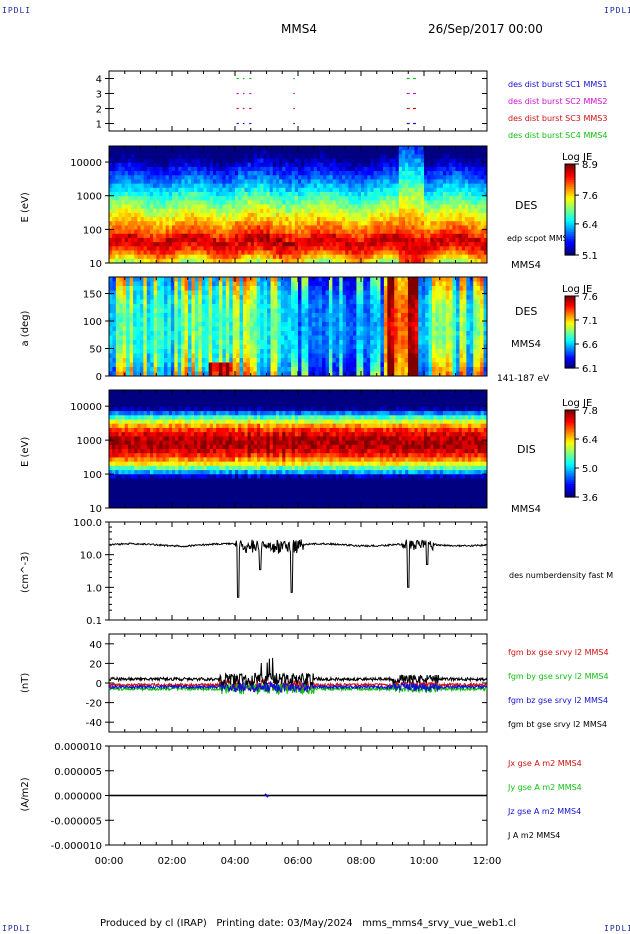 Image resolution: width=630 pixels, height=934 pixels. I want to click on des-energy-color-step, so click(570, 254).